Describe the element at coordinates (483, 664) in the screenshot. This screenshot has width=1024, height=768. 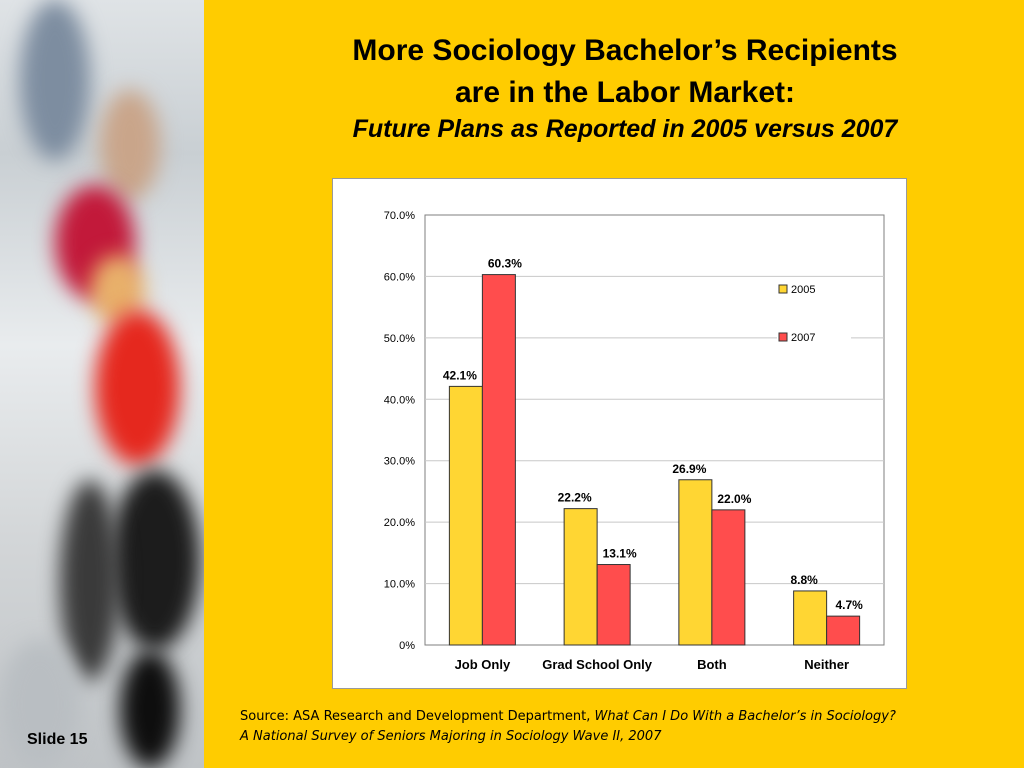
I see `x-tick-label: Job Only` at that location.